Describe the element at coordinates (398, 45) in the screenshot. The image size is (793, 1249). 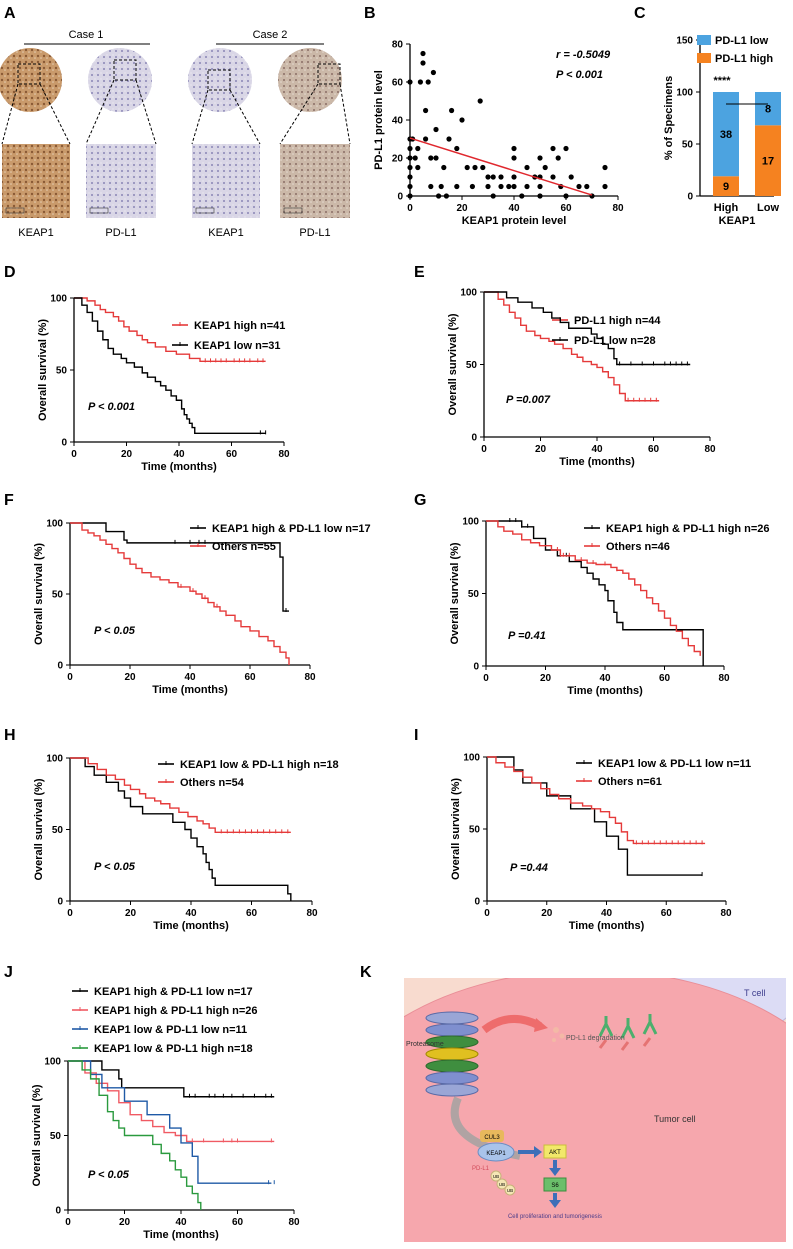
I see `y-tick-label-B: 80` at that location.